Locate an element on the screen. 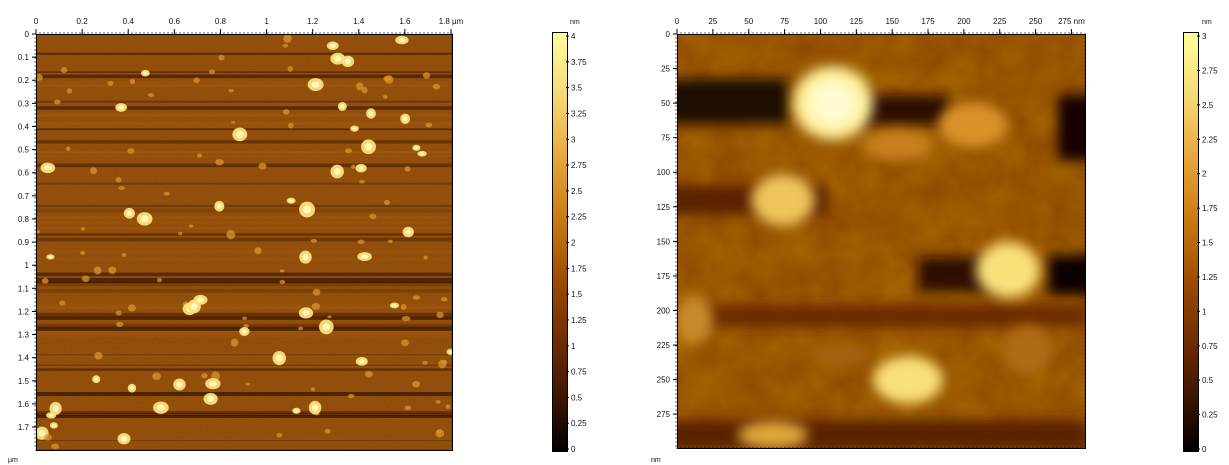  left-y-tick-label: 0.5 is located at coordinates (24, 150).